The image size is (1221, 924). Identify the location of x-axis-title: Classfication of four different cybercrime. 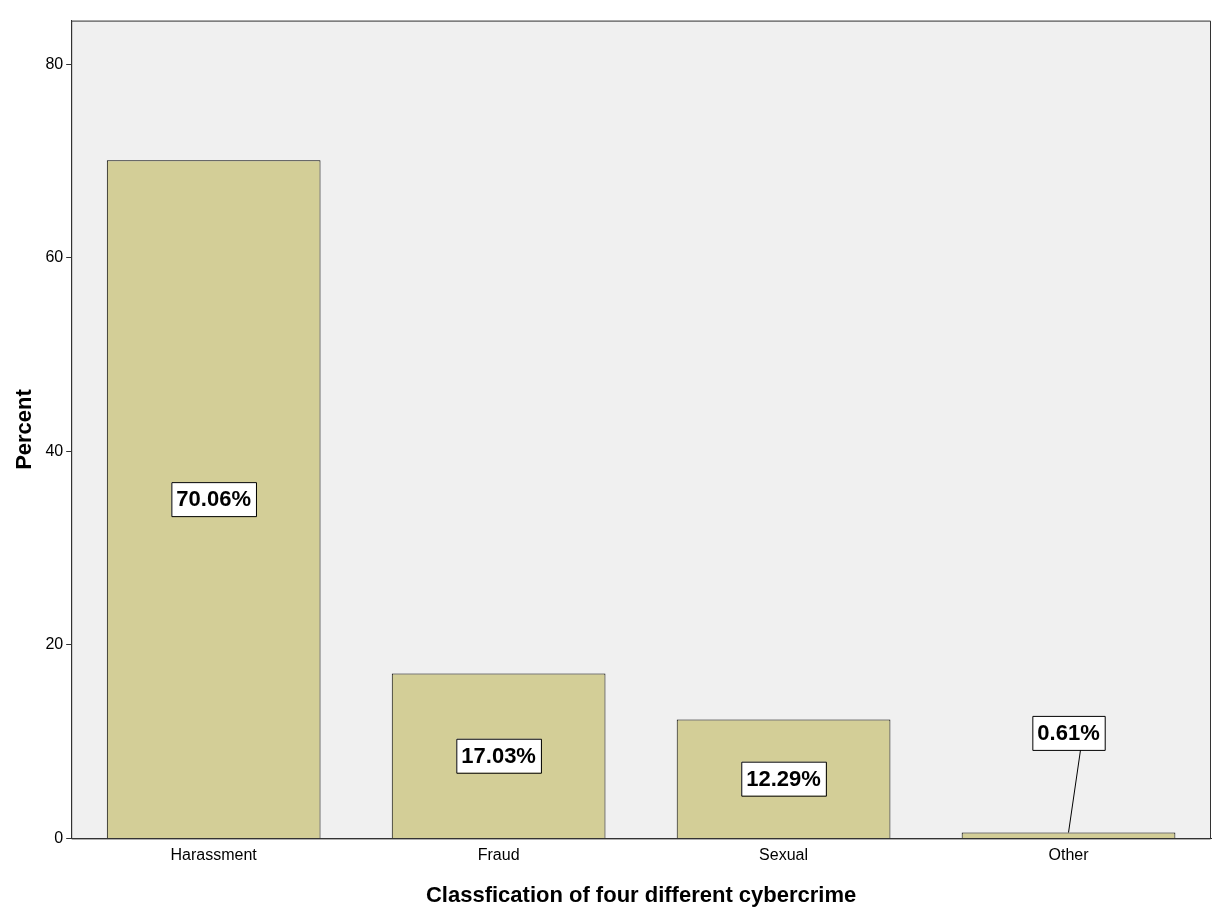
(641, 894).